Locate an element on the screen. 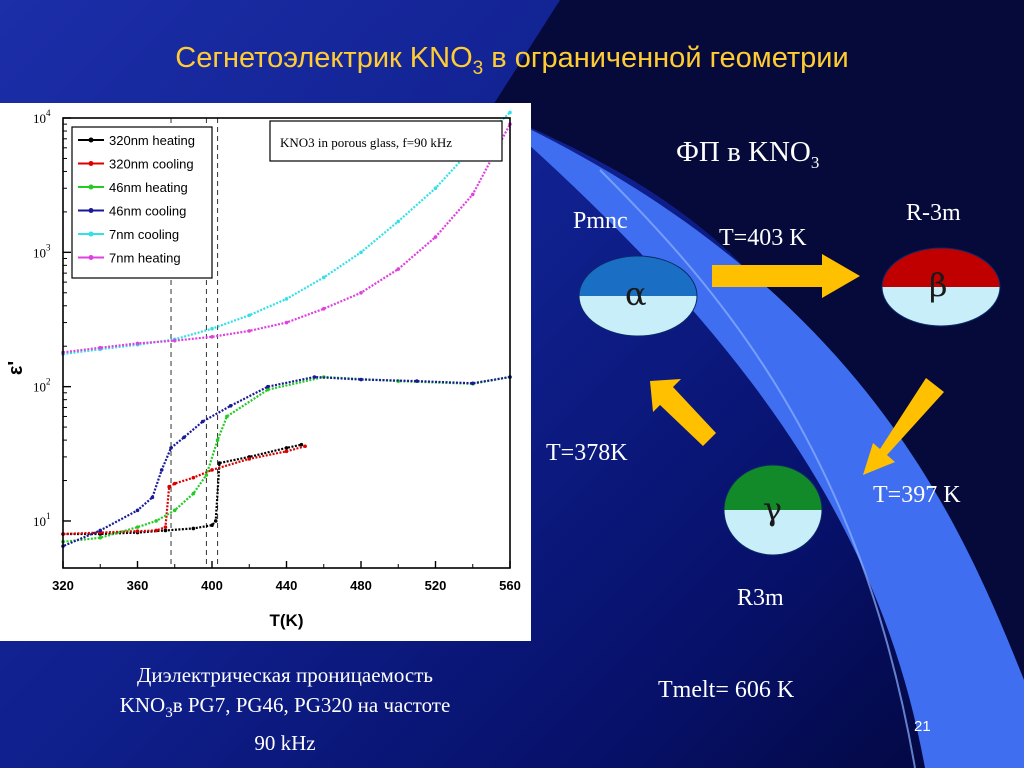 The height and width of the screenshot is (768, 1024). x-tick-label: 520 is located at coordinates (436, 585).